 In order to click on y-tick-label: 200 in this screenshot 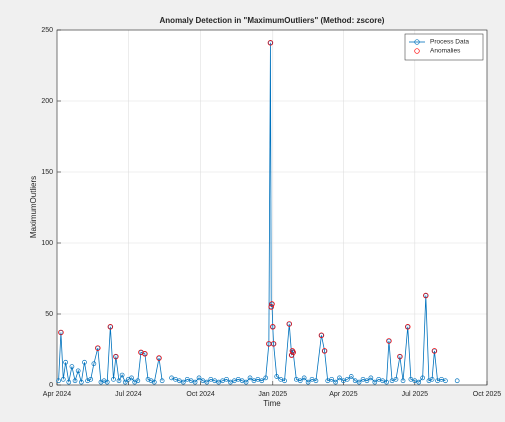, I will do `click(47, 101)`.